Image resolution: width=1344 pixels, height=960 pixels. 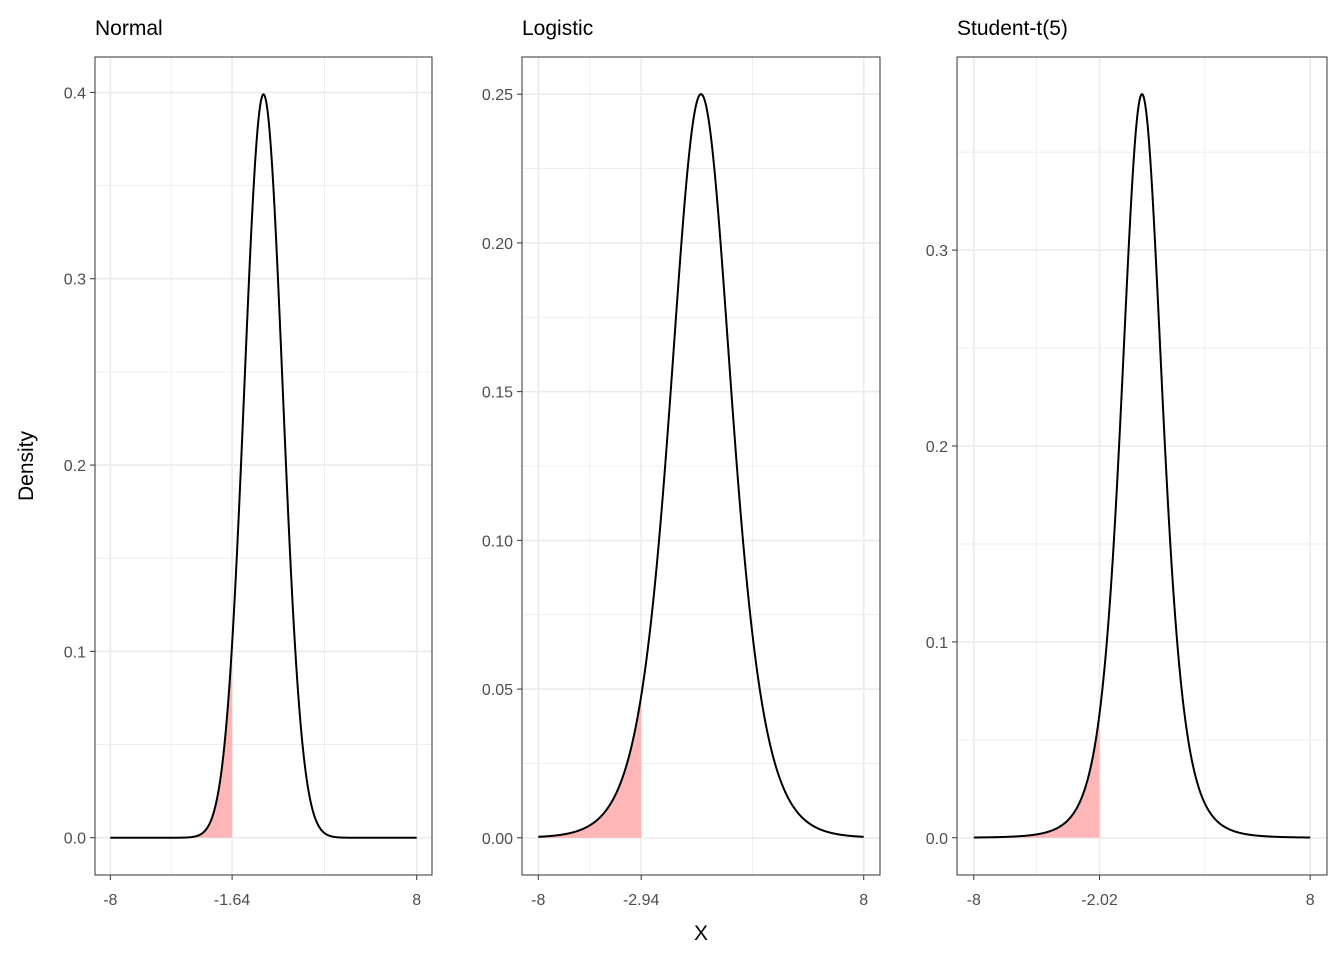 What do you see at coordinates (497, 244) in the screenshot?
I see `y-tick-label: 0.20` at bounding box center [497, 244].